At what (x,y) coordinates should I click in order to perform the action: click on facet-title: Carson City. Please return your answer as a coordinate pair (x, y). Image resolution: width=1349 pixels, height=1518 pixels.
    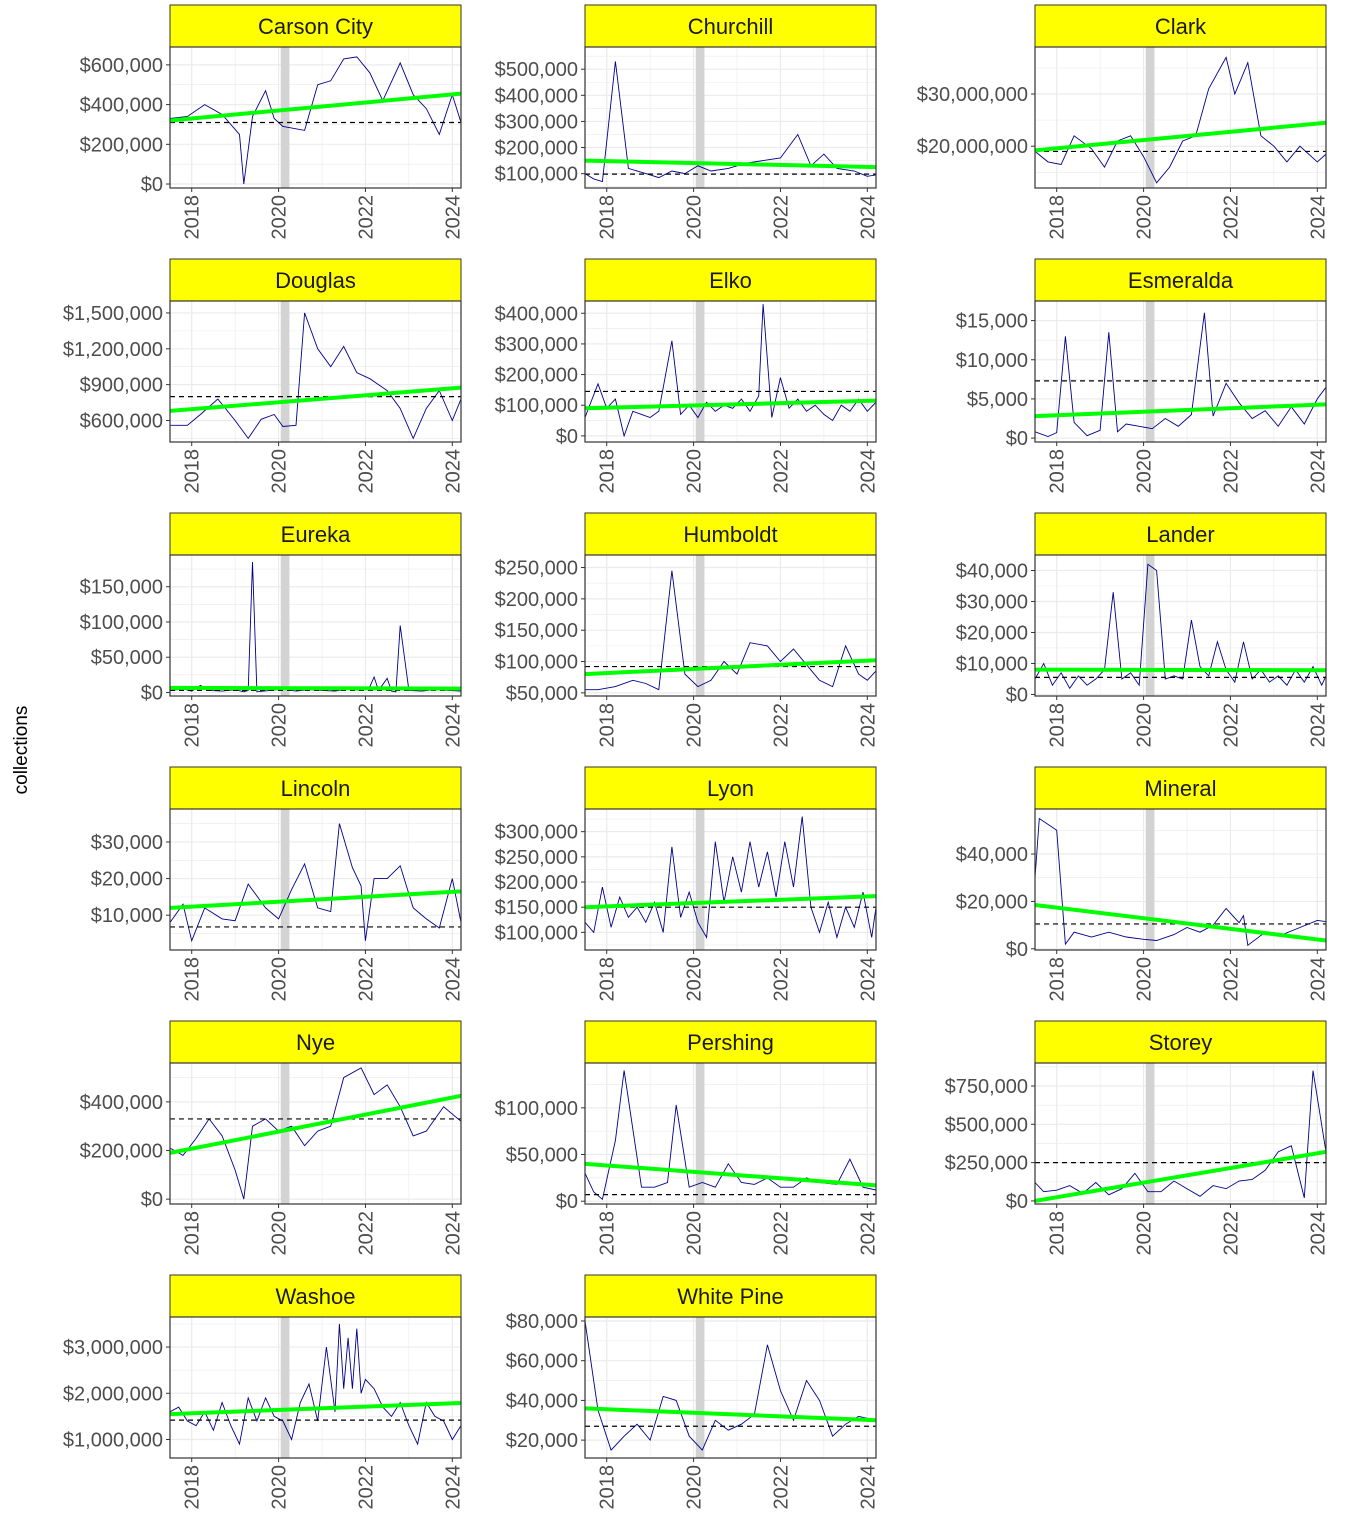
    Looking at the image, I should click on (315, 26).